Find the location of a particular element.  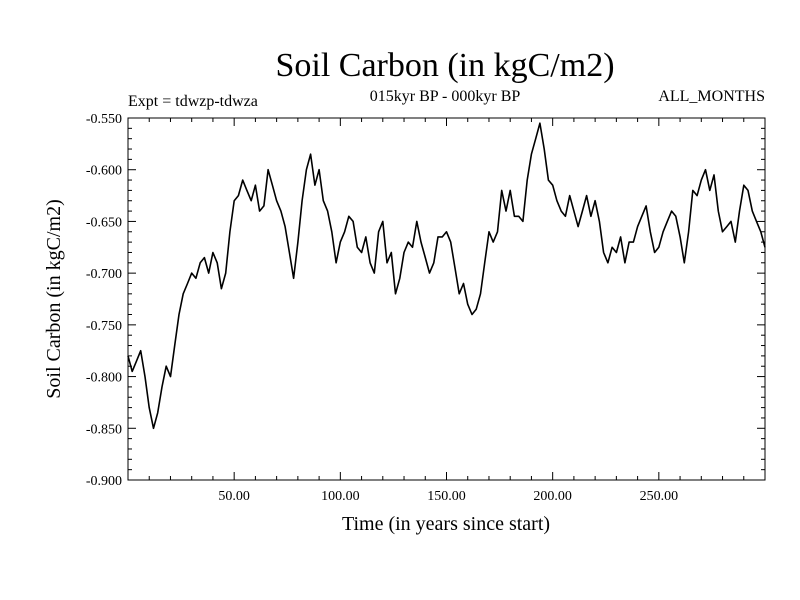

chart-title: Soil Carbon (in kgC/m2) is located at coordinates (444, 65).